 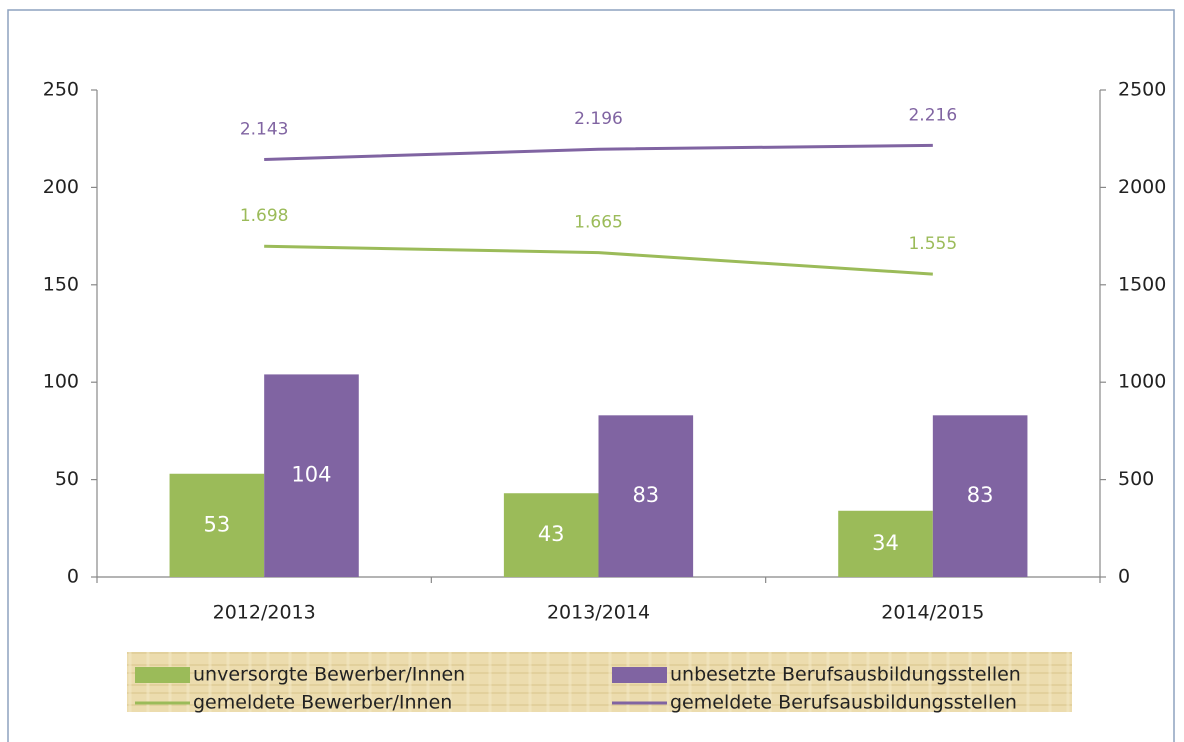 What do you see at coordinates (1142, 187) in the screenshot?
I see `y2-tick-label: 2000` at bounding box center [1142, 187].